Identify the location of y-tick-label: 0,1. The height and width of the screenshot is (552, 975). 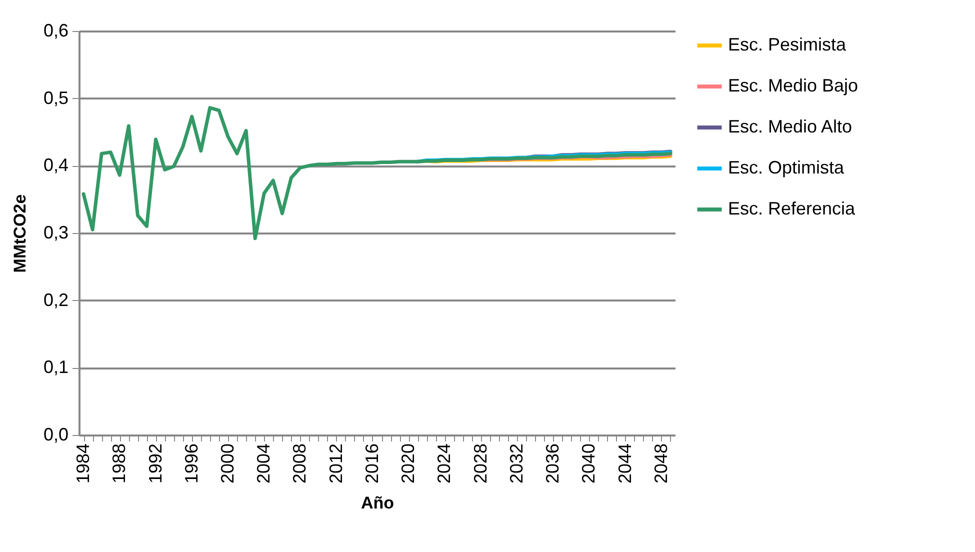
(55, 367).